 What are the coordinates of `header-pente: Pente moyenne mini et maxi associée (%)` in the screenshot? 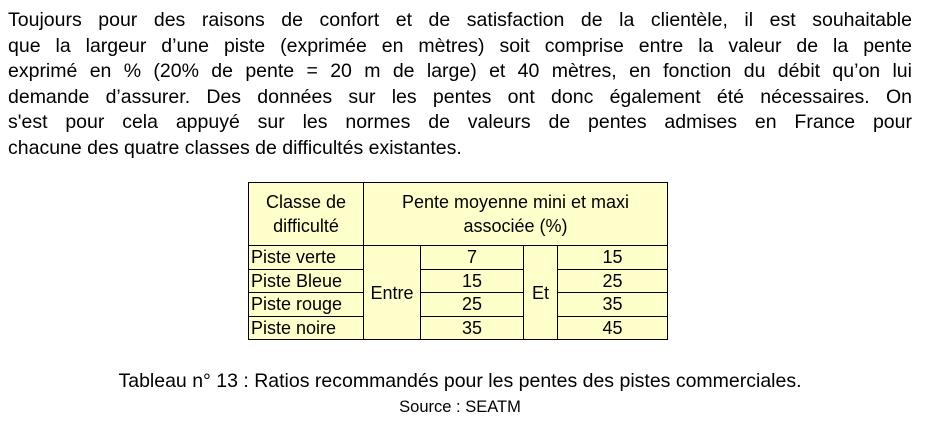 It's located at (515, 214).